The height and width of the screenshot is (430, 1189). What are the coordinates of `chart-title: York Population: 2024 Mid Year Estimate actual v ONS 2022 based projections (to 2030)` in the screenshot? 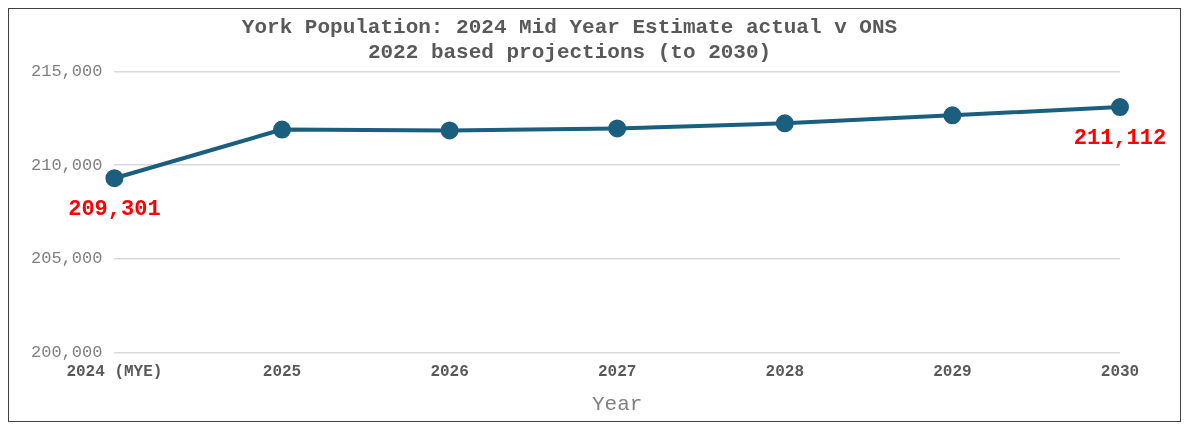 It's located at (569, 40).